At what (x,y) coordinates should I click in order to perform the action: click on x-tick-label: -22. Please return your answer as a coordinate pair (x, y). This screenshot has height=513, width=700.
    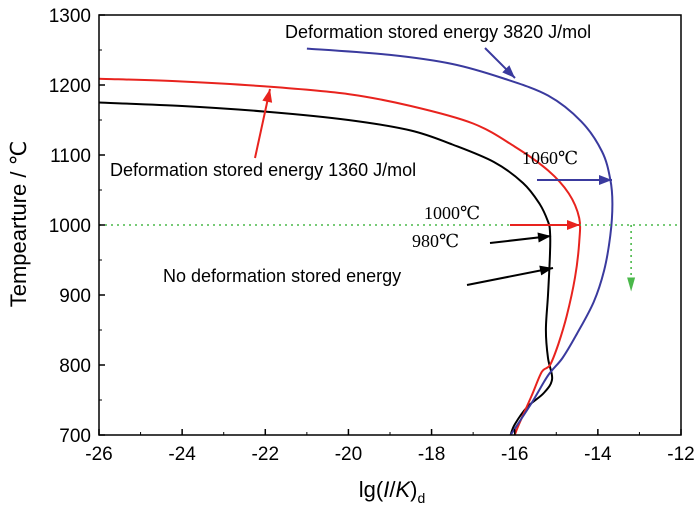
    Looking at the image, I should click on (265, 454).